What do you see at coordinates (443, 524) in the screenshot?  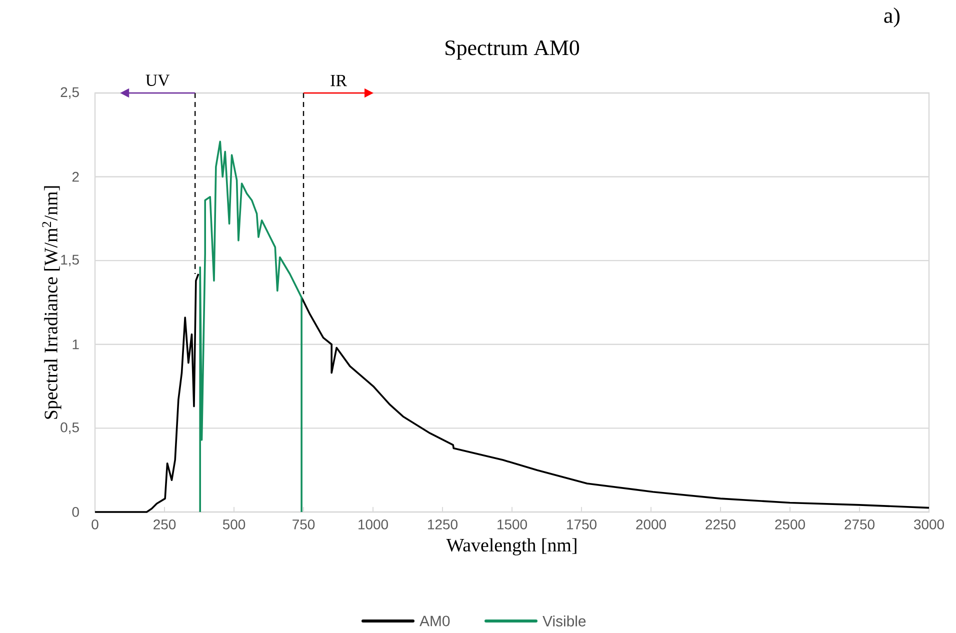 I see `x-tick-label: 1250` at bounding box center [443, 524].